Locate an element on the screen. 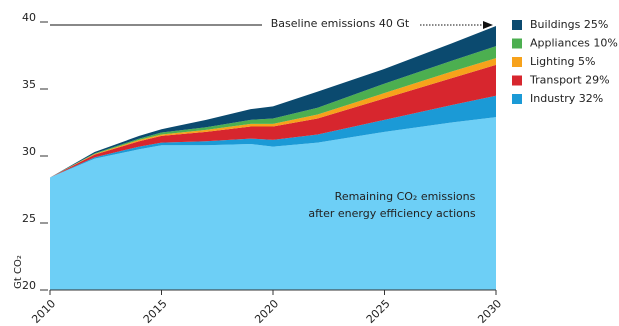 This screenshot has height=326, width=619. y-tick-label: 20 is located at coordinates (29, 285).